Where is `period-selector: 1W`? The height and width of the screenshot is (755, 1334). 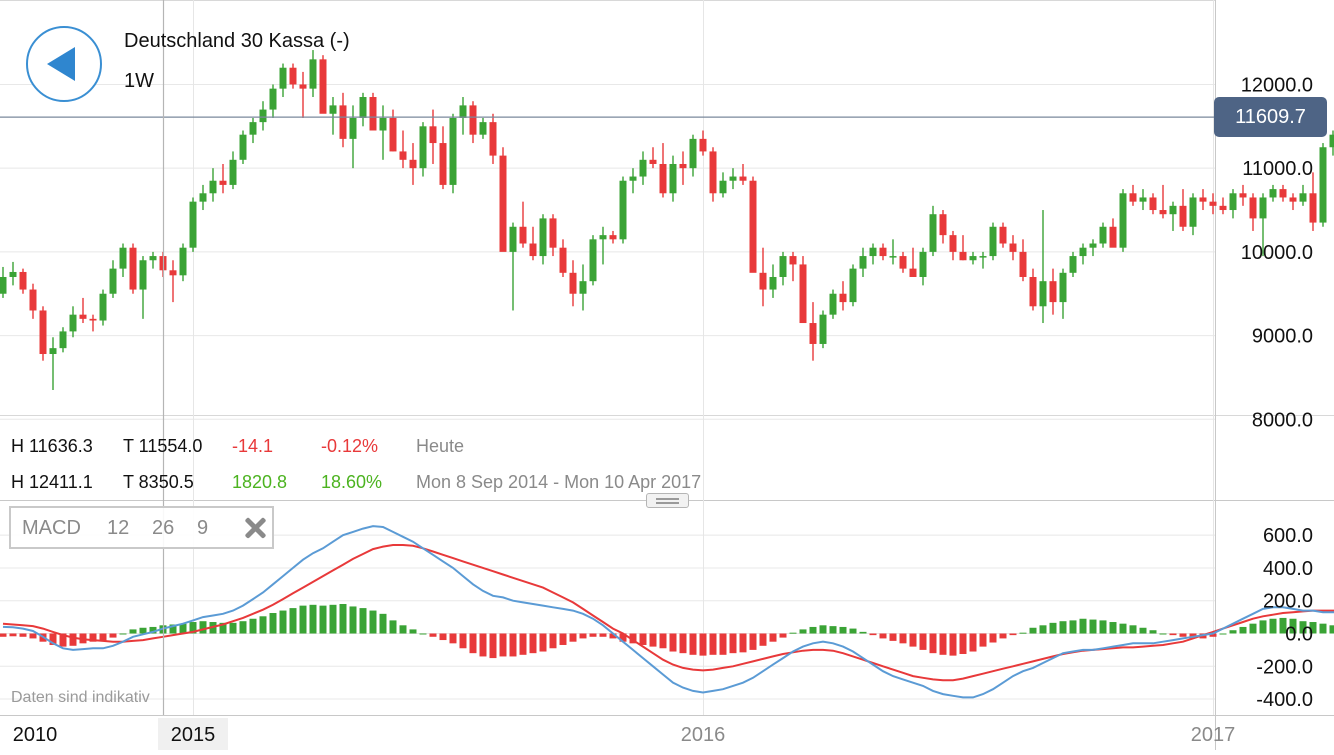
period-selector: 1W is located at coordinates (139, 81).